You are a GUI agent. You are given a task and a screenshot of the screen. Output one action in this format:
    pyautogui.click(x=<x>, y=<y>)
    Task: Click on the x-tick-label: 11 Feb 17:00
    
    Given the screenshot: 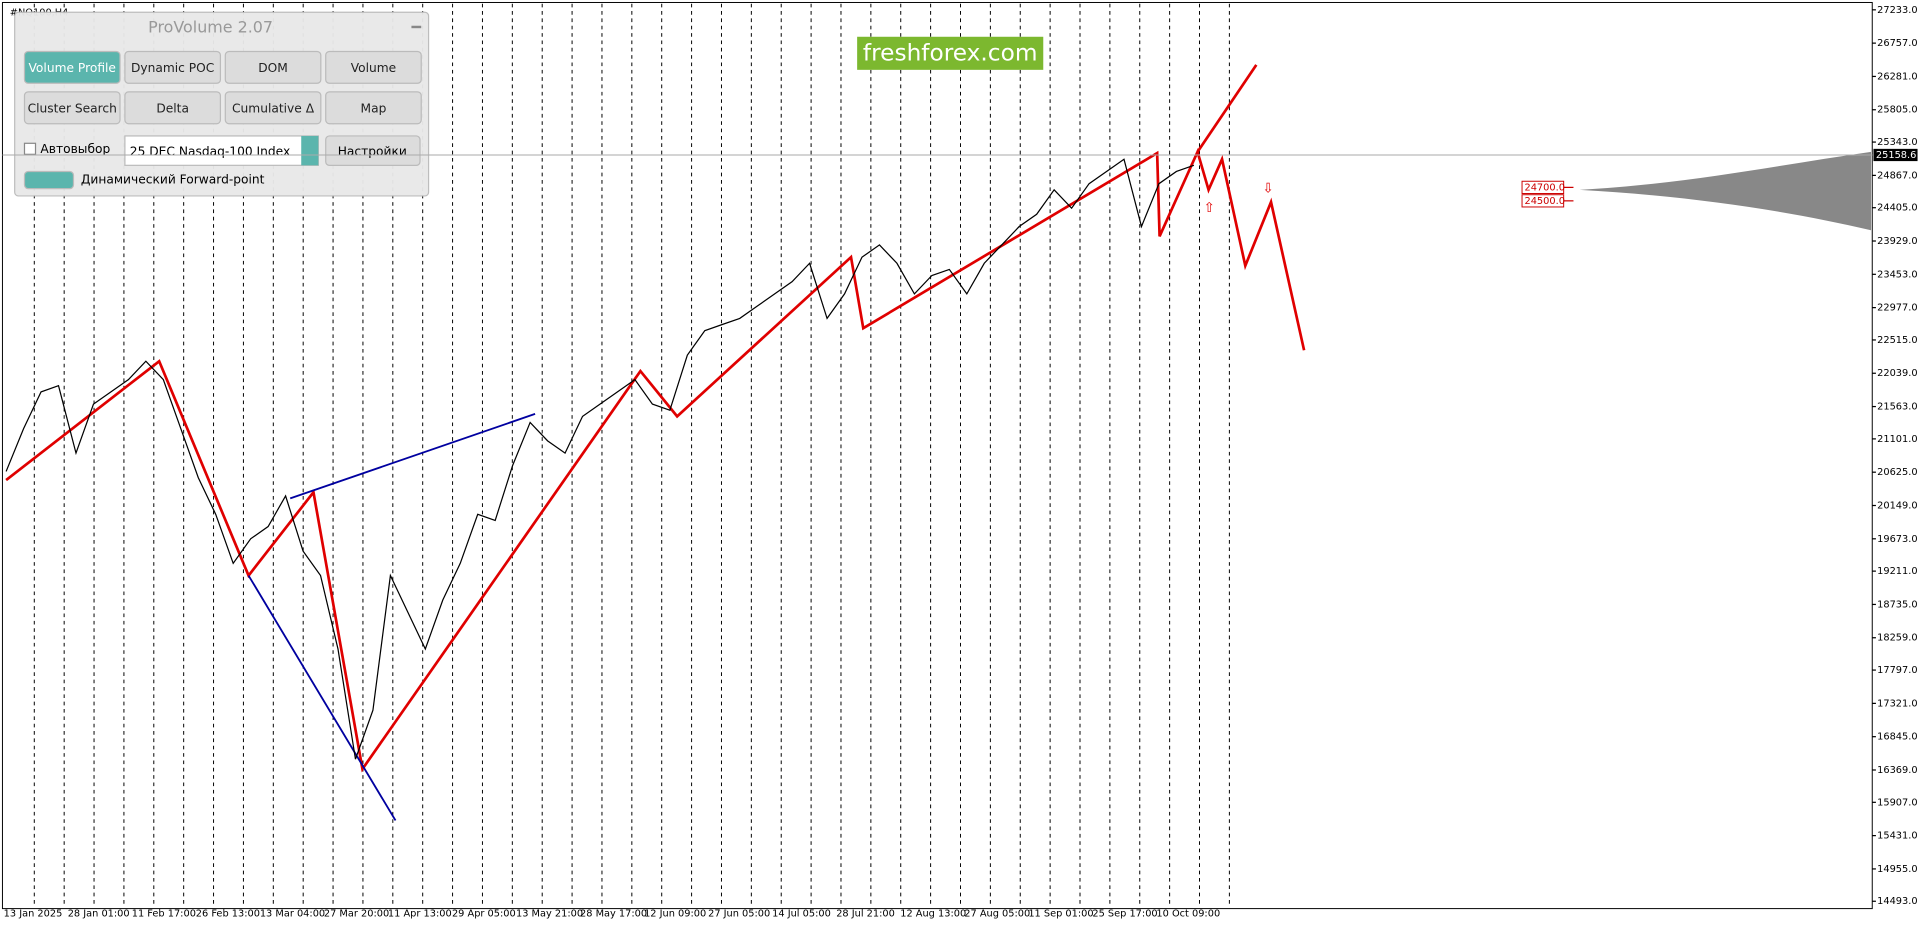 What is the action you would take?
    pyautogui.click(x=164, y=914)
    